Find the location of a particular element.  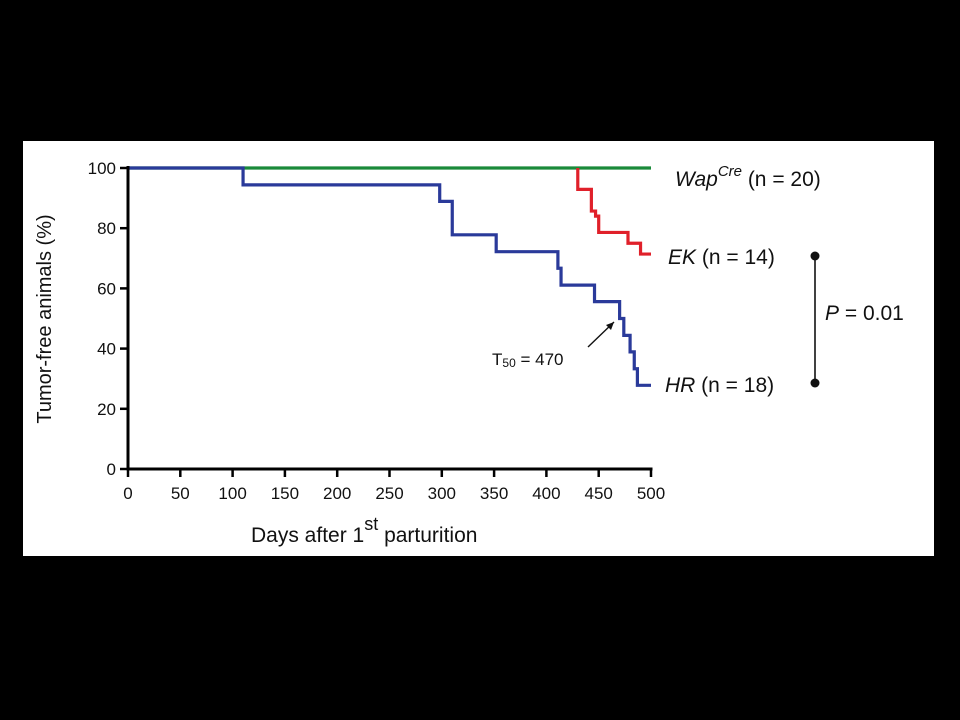

x-axis-label-sup: st is located at coordinates (371, 524).